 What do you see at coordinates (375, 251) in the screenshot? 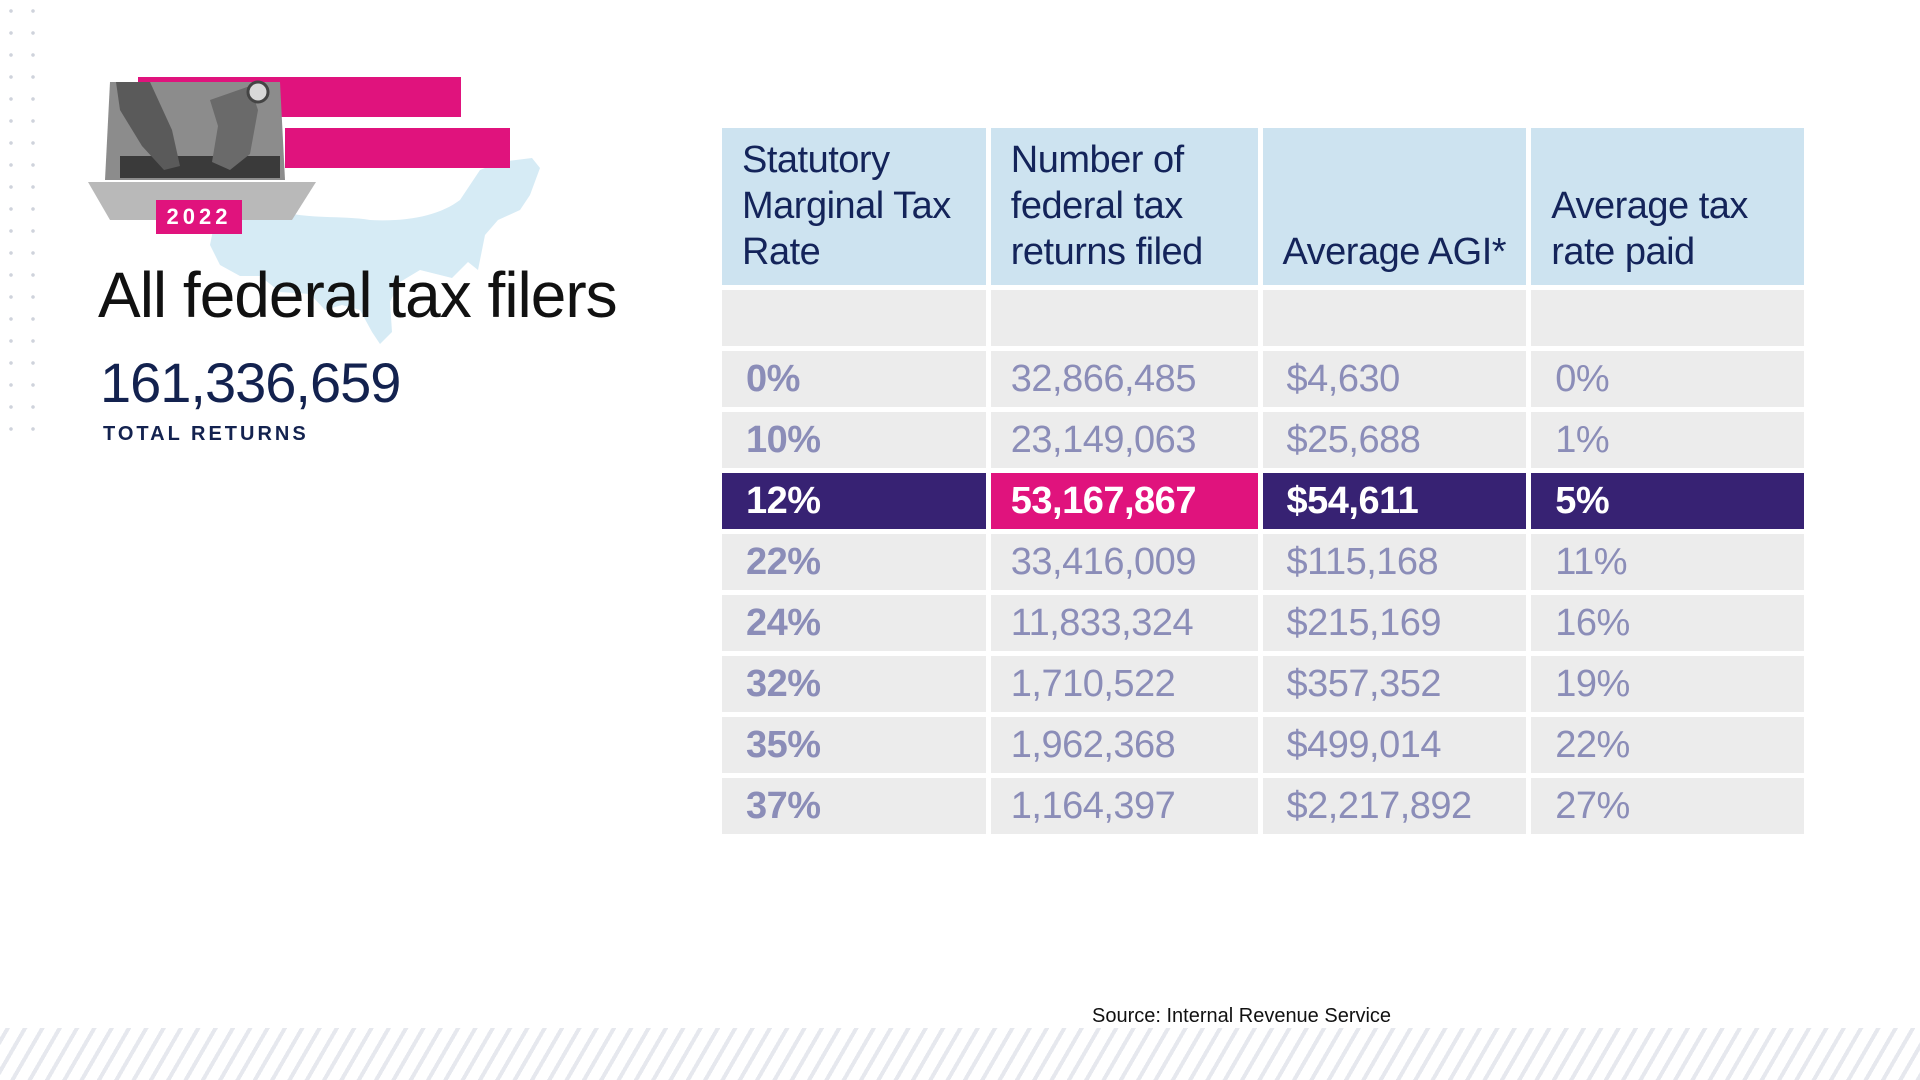
I see `us-map-shape` at bounding box center [375, 251].